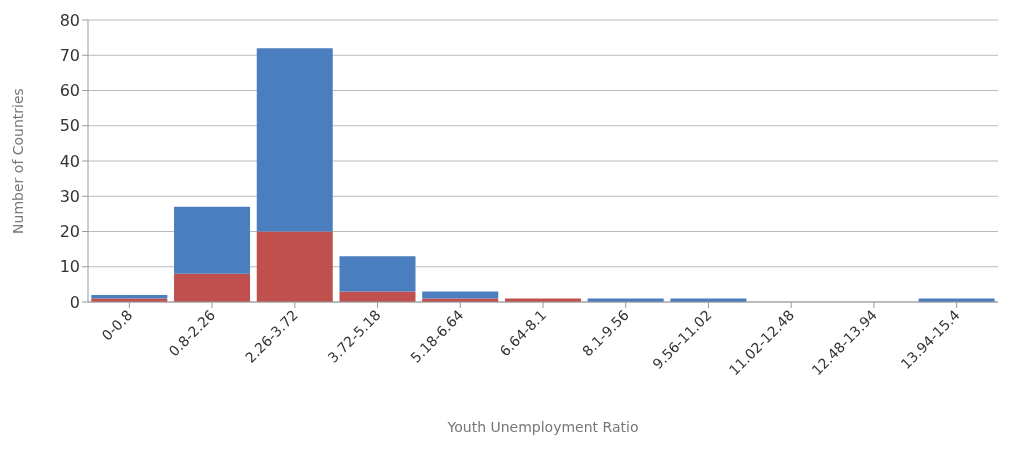 The image size is (1020, 470). Describe the element at coordinates (69, 126) in the screenshot. I see `y-tick-label: 50` at that location.